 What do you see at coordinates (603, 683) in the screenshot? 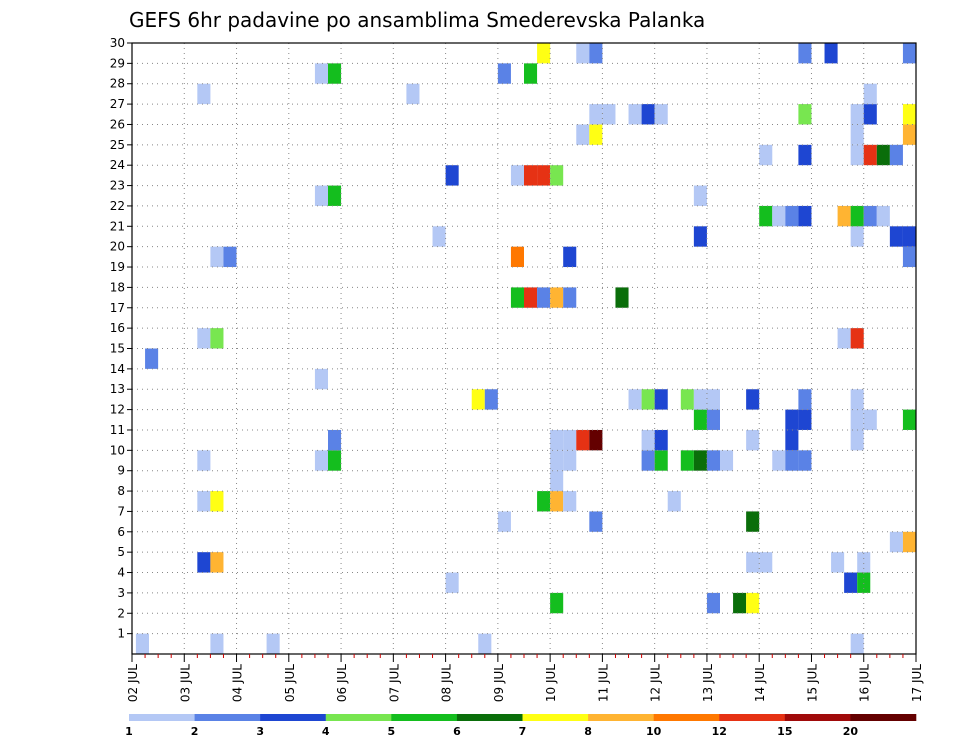
I see `x-tick-label: 11 JUL` at bounding box center [603, 683].